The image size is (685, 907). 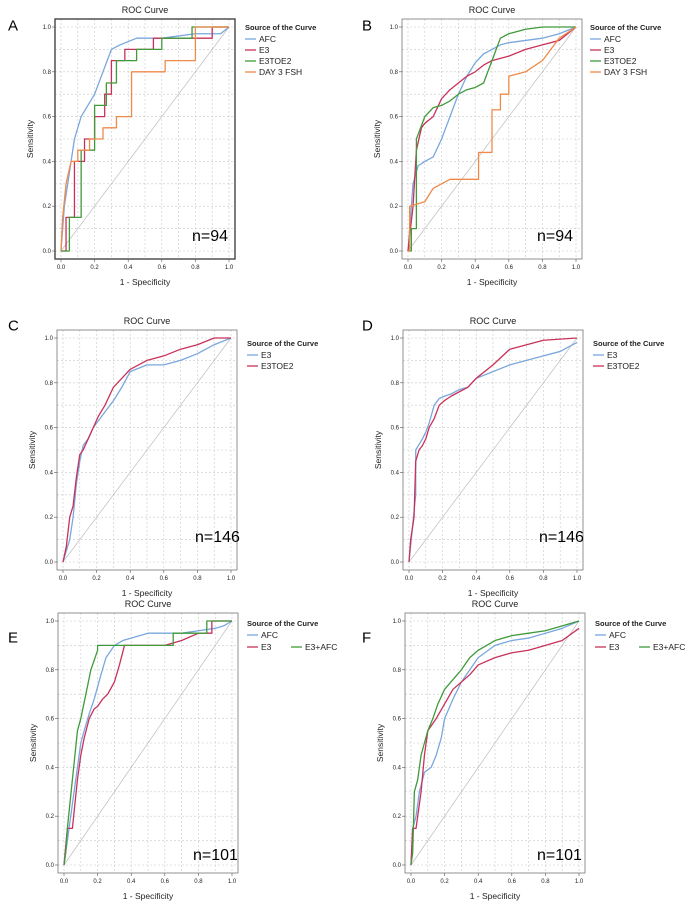 What do you see at coordinates (148, 743) in the screenshot?
I see `roc-curve-afc` at bounding box center [148, 743].